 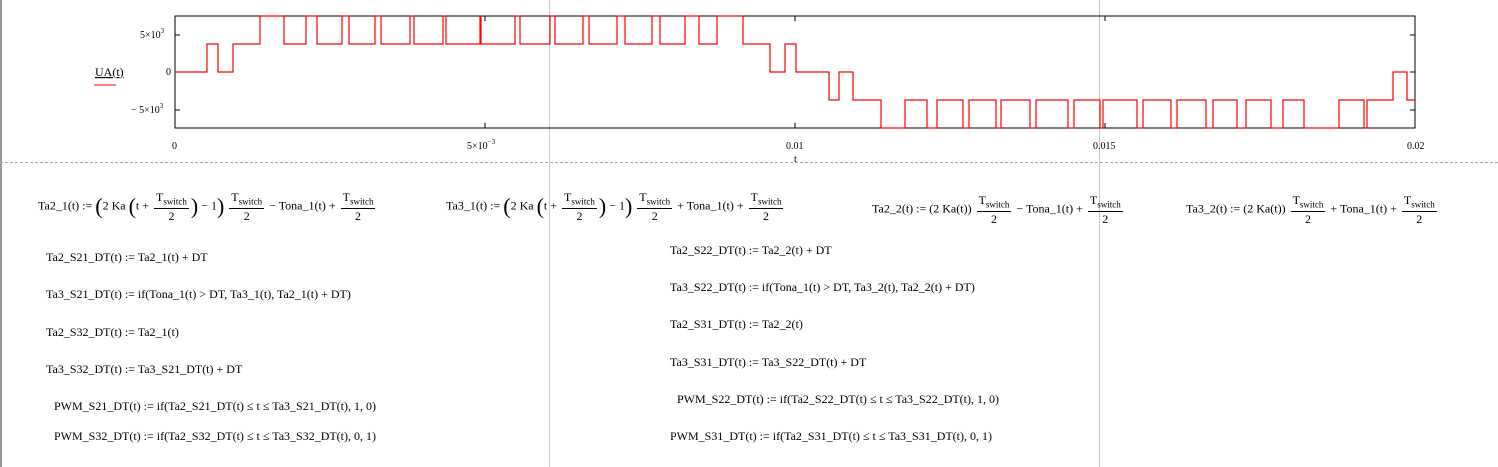 I want to click on x-tick-label: 0.02, so click(x=1416, y=146).